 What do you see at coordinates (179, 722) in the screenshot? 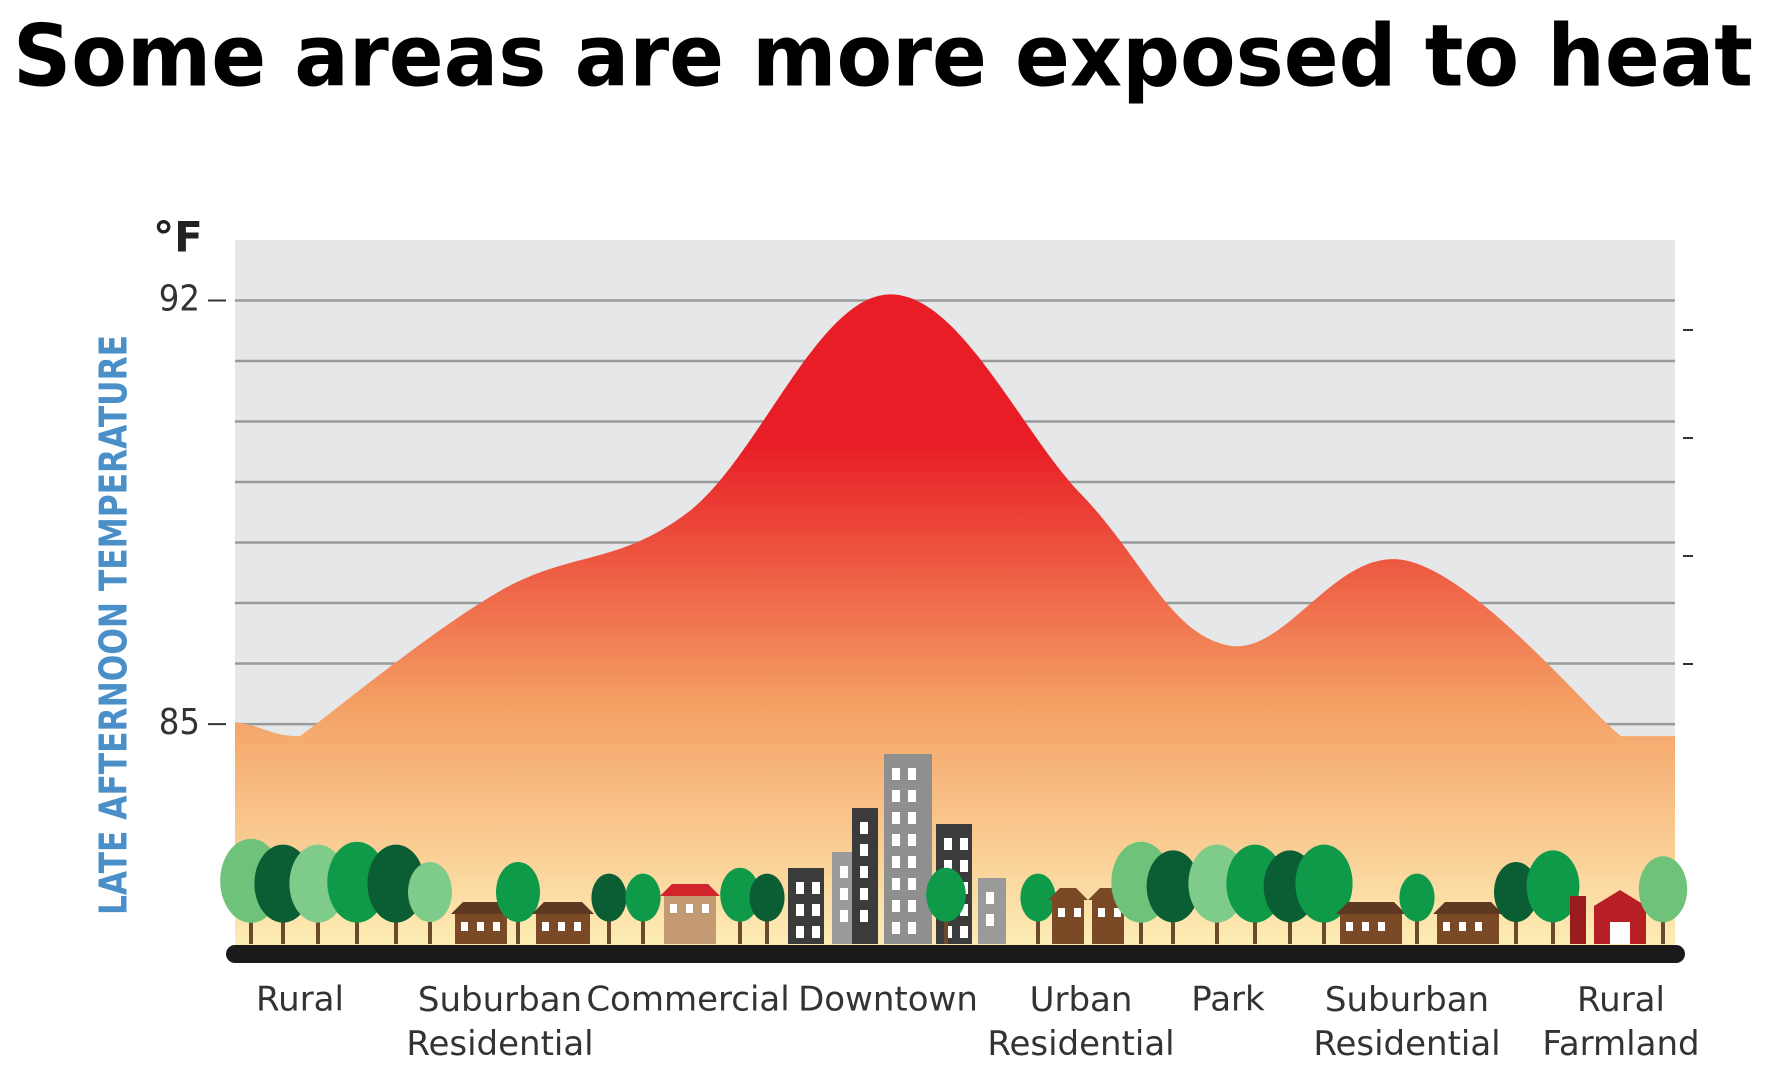
I see `y-tick-label: 85` at bounding box center [179, 722].